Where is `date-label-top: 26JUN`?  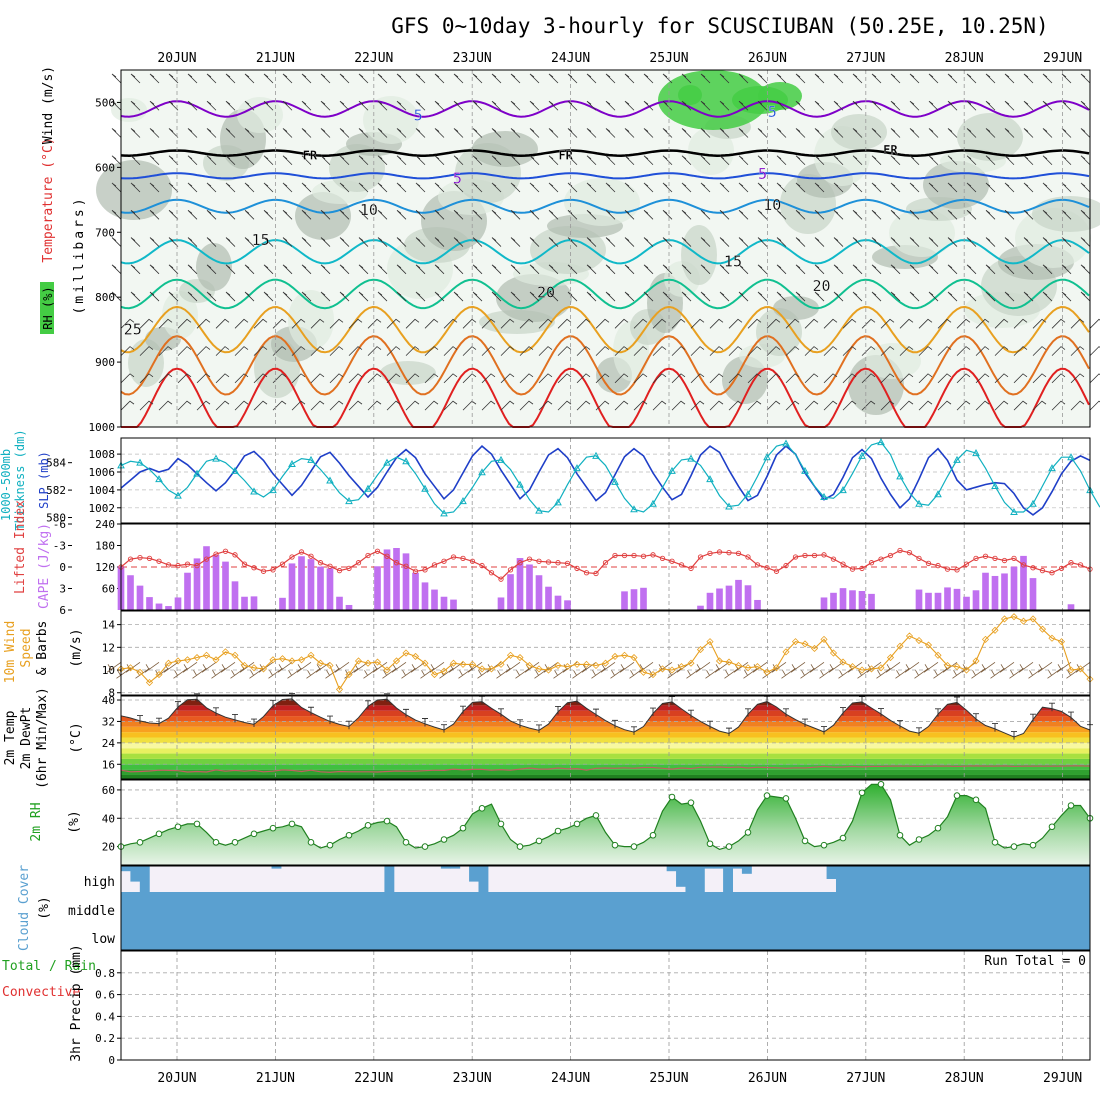 date-label-top: 26JUN is located at coordinates (767, 58).